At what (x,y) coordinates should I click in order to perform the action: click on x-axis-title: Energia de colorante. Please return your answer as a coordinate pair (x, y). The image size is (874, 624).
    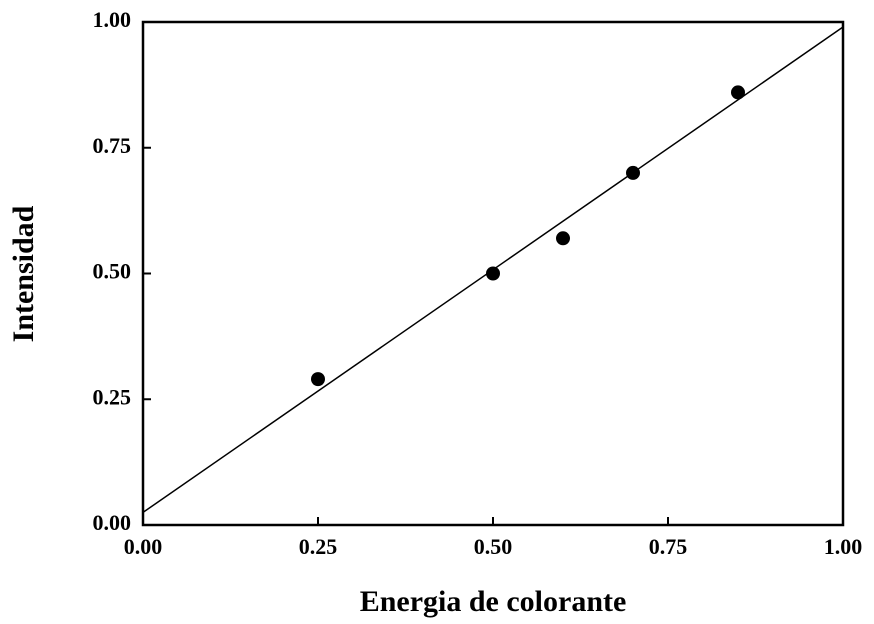
    Looking at the image, I should click on (493, 601).